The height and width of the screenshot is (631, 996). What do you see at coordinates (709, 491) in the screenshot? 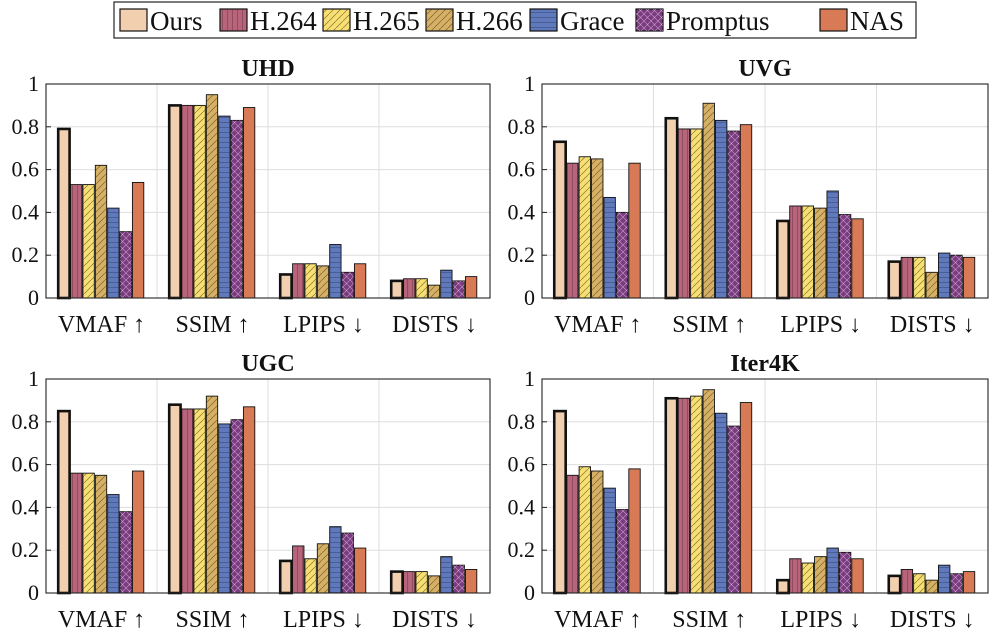
I see `bar-h-266-ssim-hatch` at bounding box center [709, 491].